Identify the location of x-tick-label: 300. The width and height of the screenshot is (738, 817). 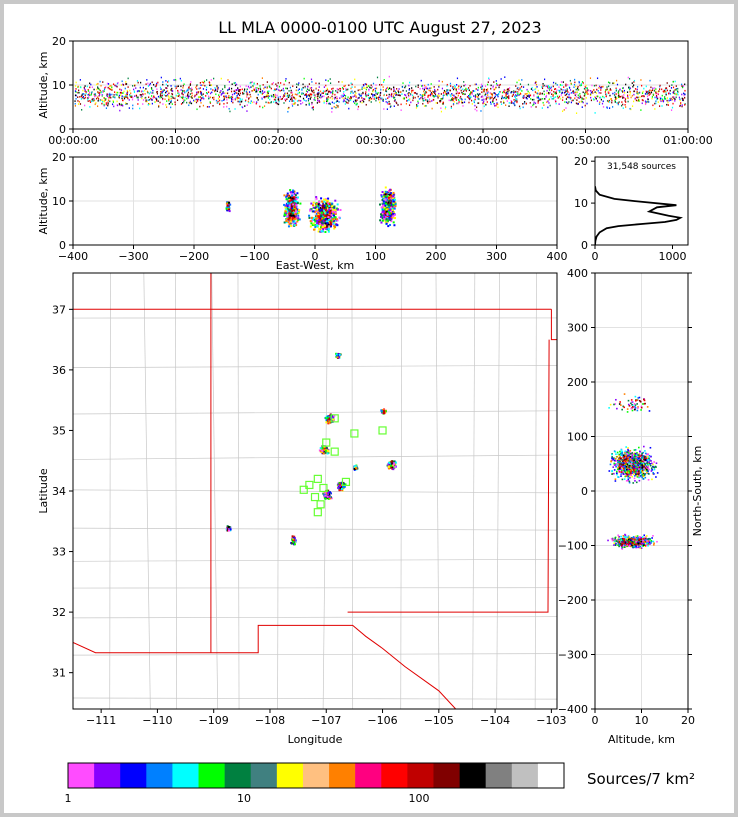
(496, 256).